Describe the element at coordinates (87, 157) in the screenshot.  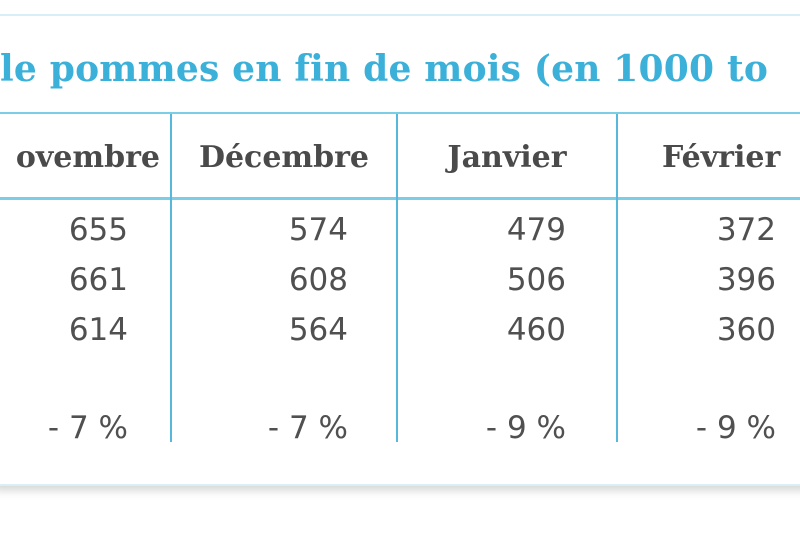
I see `column-header-november: ovembre` at that location.